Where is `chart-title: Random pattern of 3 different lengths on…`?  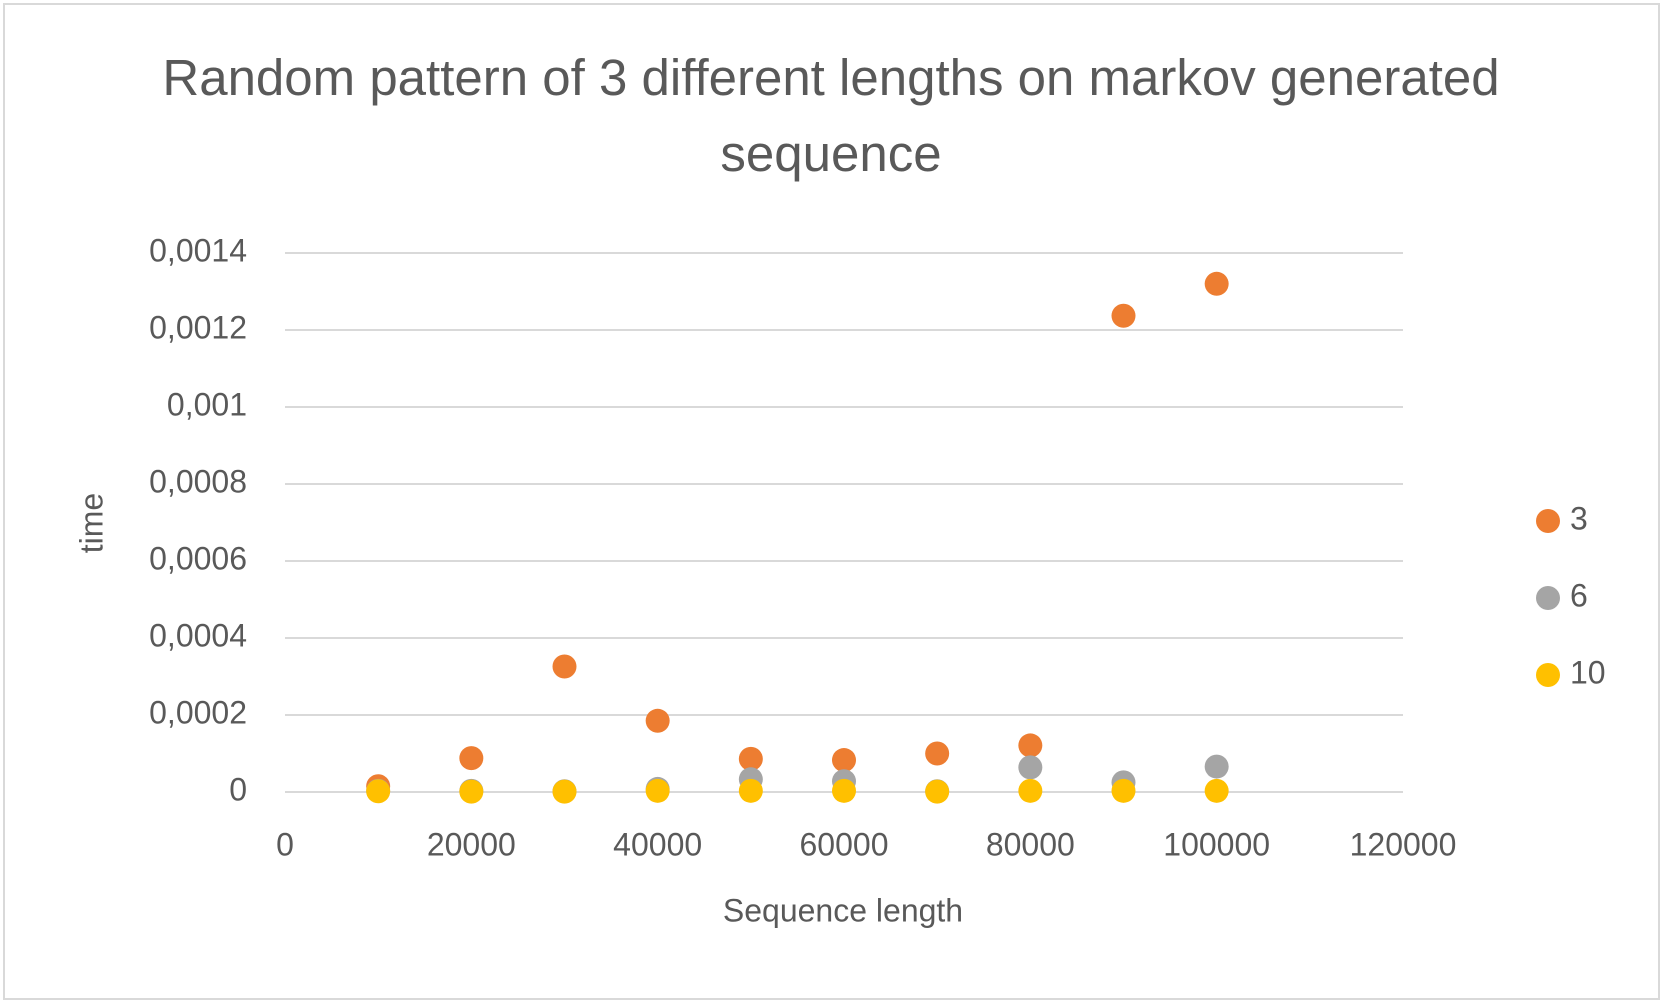 chart-title: Random pattern of 3 different lengths on… is located at coordinates (831, 115).